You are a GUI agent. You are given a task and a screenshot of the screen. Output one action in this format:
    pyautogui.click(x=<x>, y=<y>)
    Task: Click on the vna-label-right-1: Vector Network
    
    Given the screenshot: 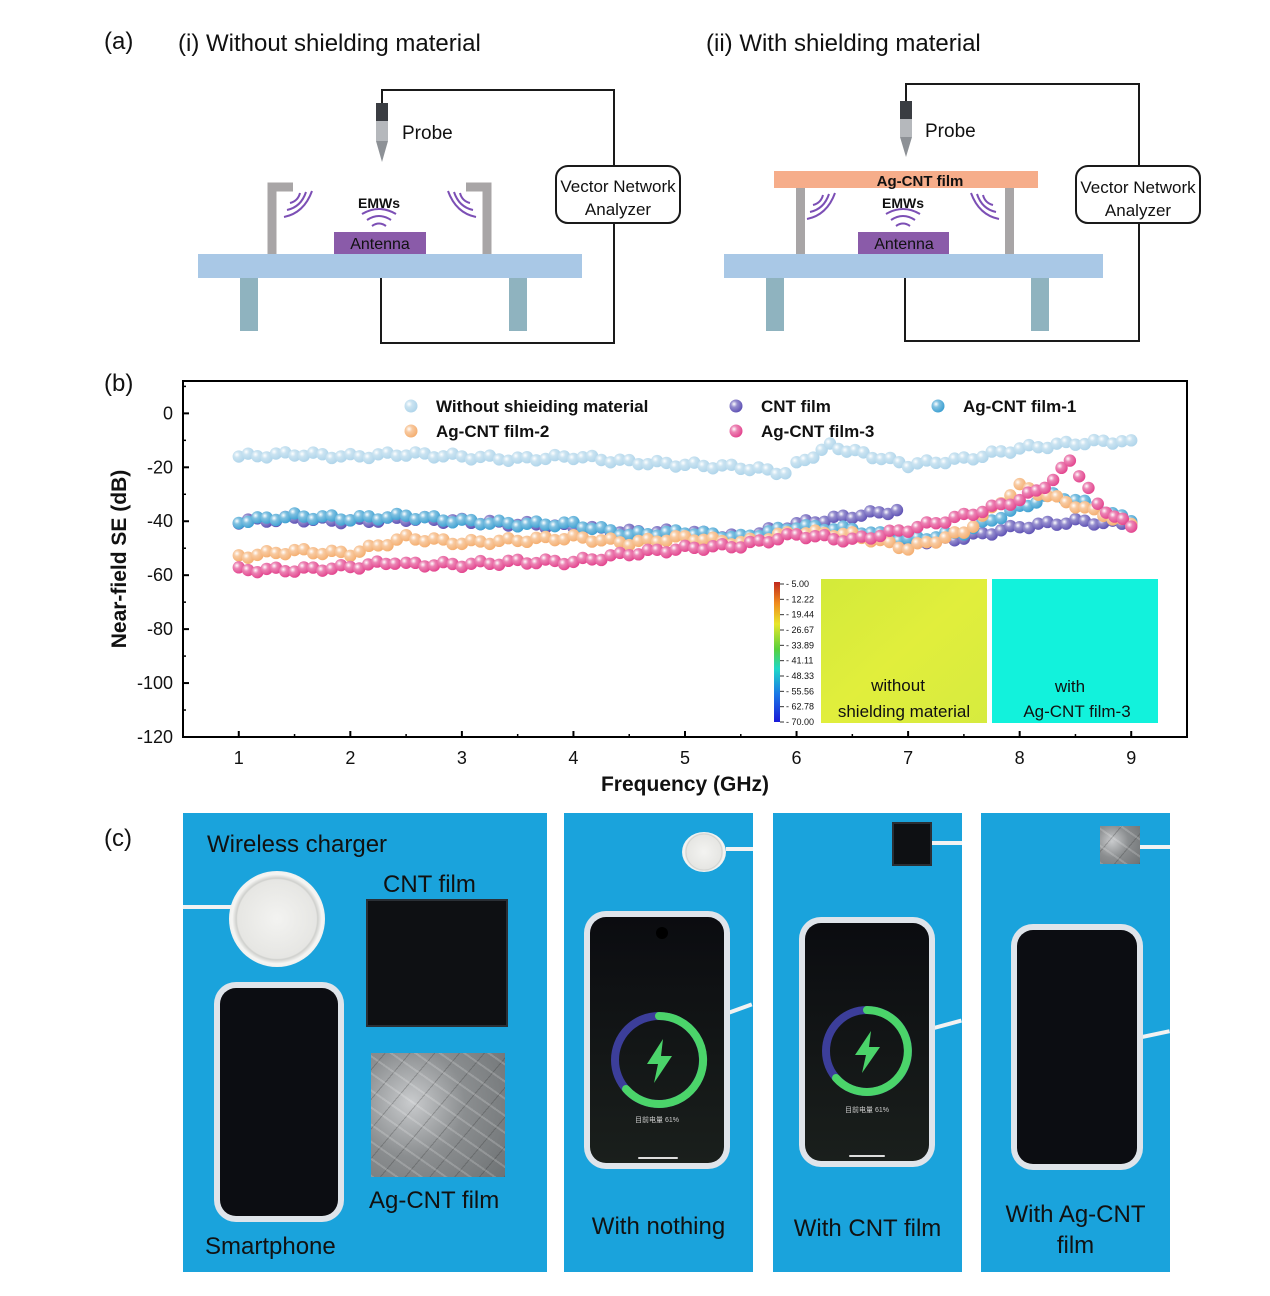 What is the action you would take?
    pyautogui.click(x=1138, y=187)
    